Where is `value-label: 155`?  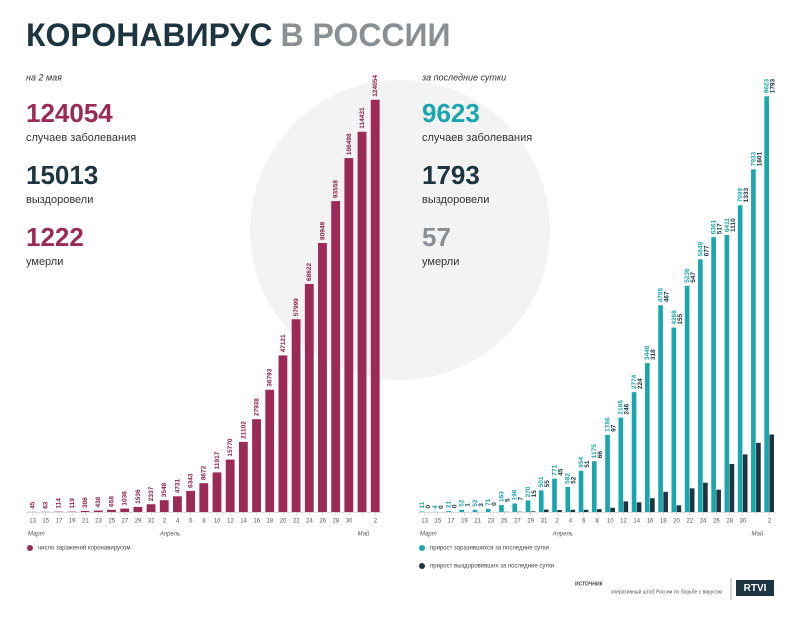 value-label: 155 is located at coordinates (680, 318).